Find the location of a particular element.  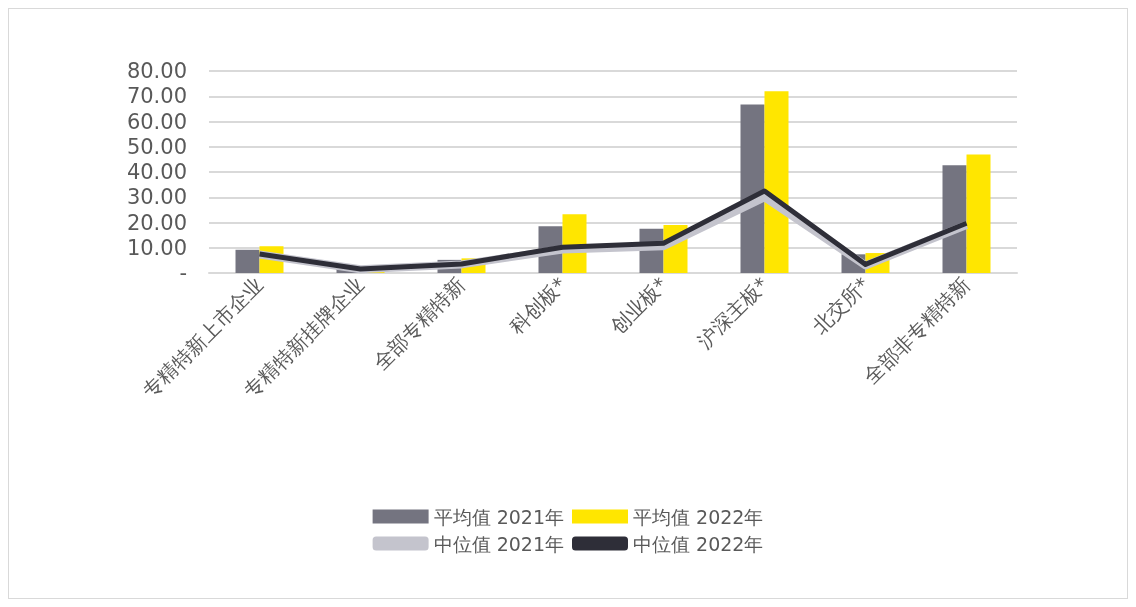

y-tick-label: 30.00 is located at coordinates (156, 197).